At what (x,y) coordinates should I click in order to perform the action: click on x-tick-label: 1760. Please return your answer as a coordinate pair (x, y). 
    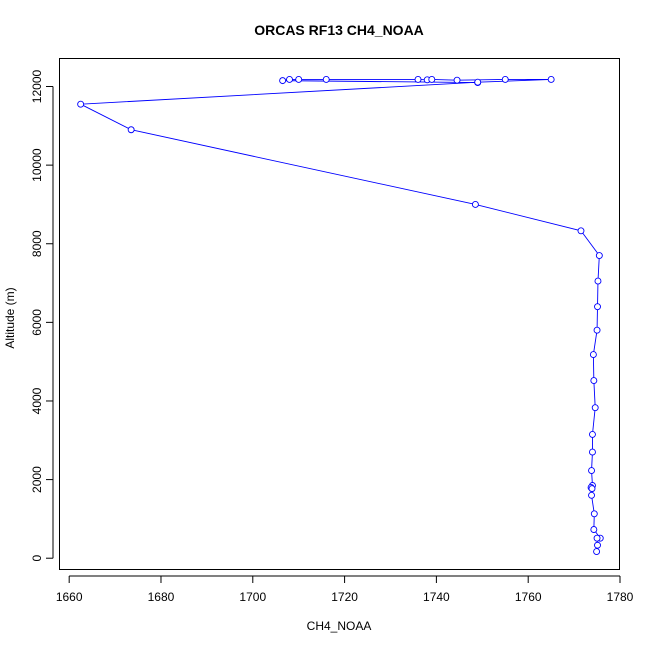
    Looking at the image, I should click on (528, 597).